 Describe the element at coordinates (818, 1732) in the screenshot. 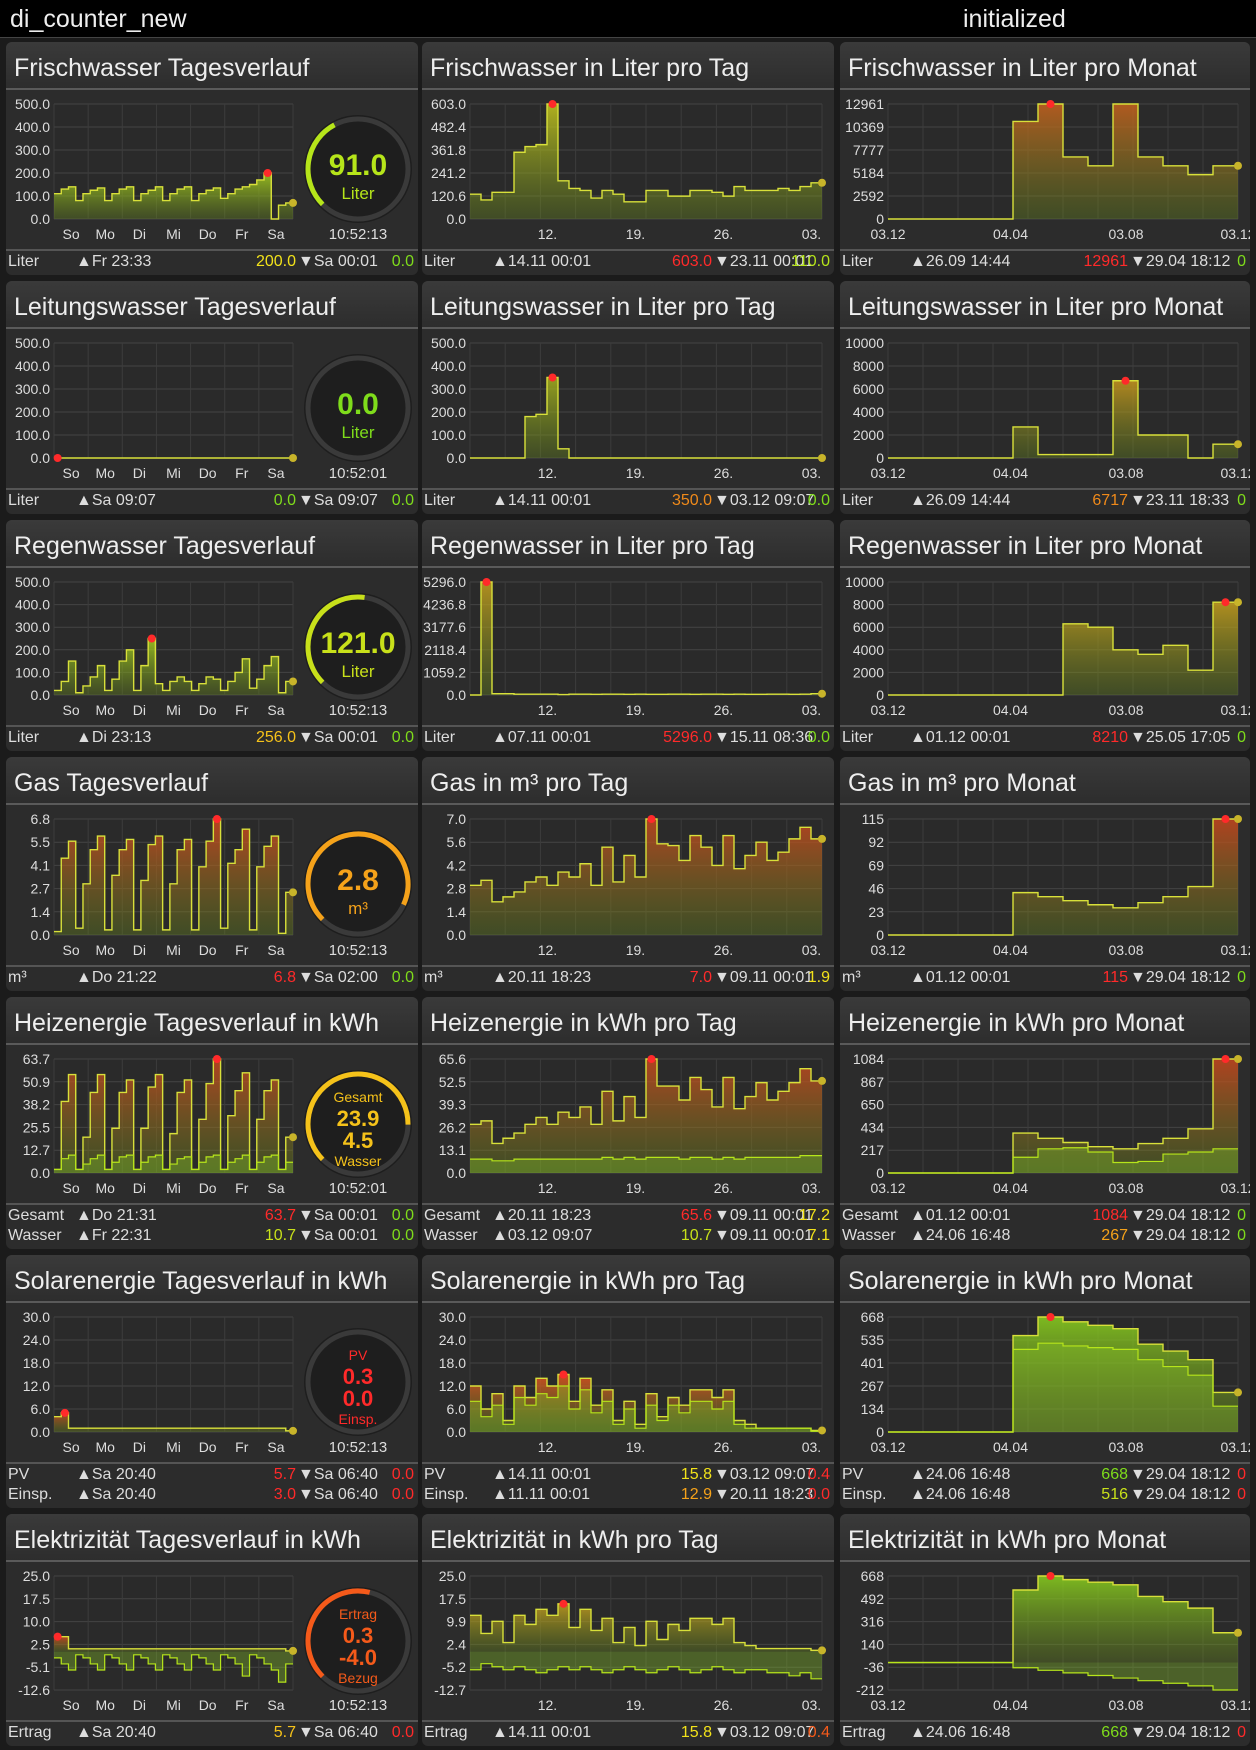

I see `min-value: 0.4` at that location.